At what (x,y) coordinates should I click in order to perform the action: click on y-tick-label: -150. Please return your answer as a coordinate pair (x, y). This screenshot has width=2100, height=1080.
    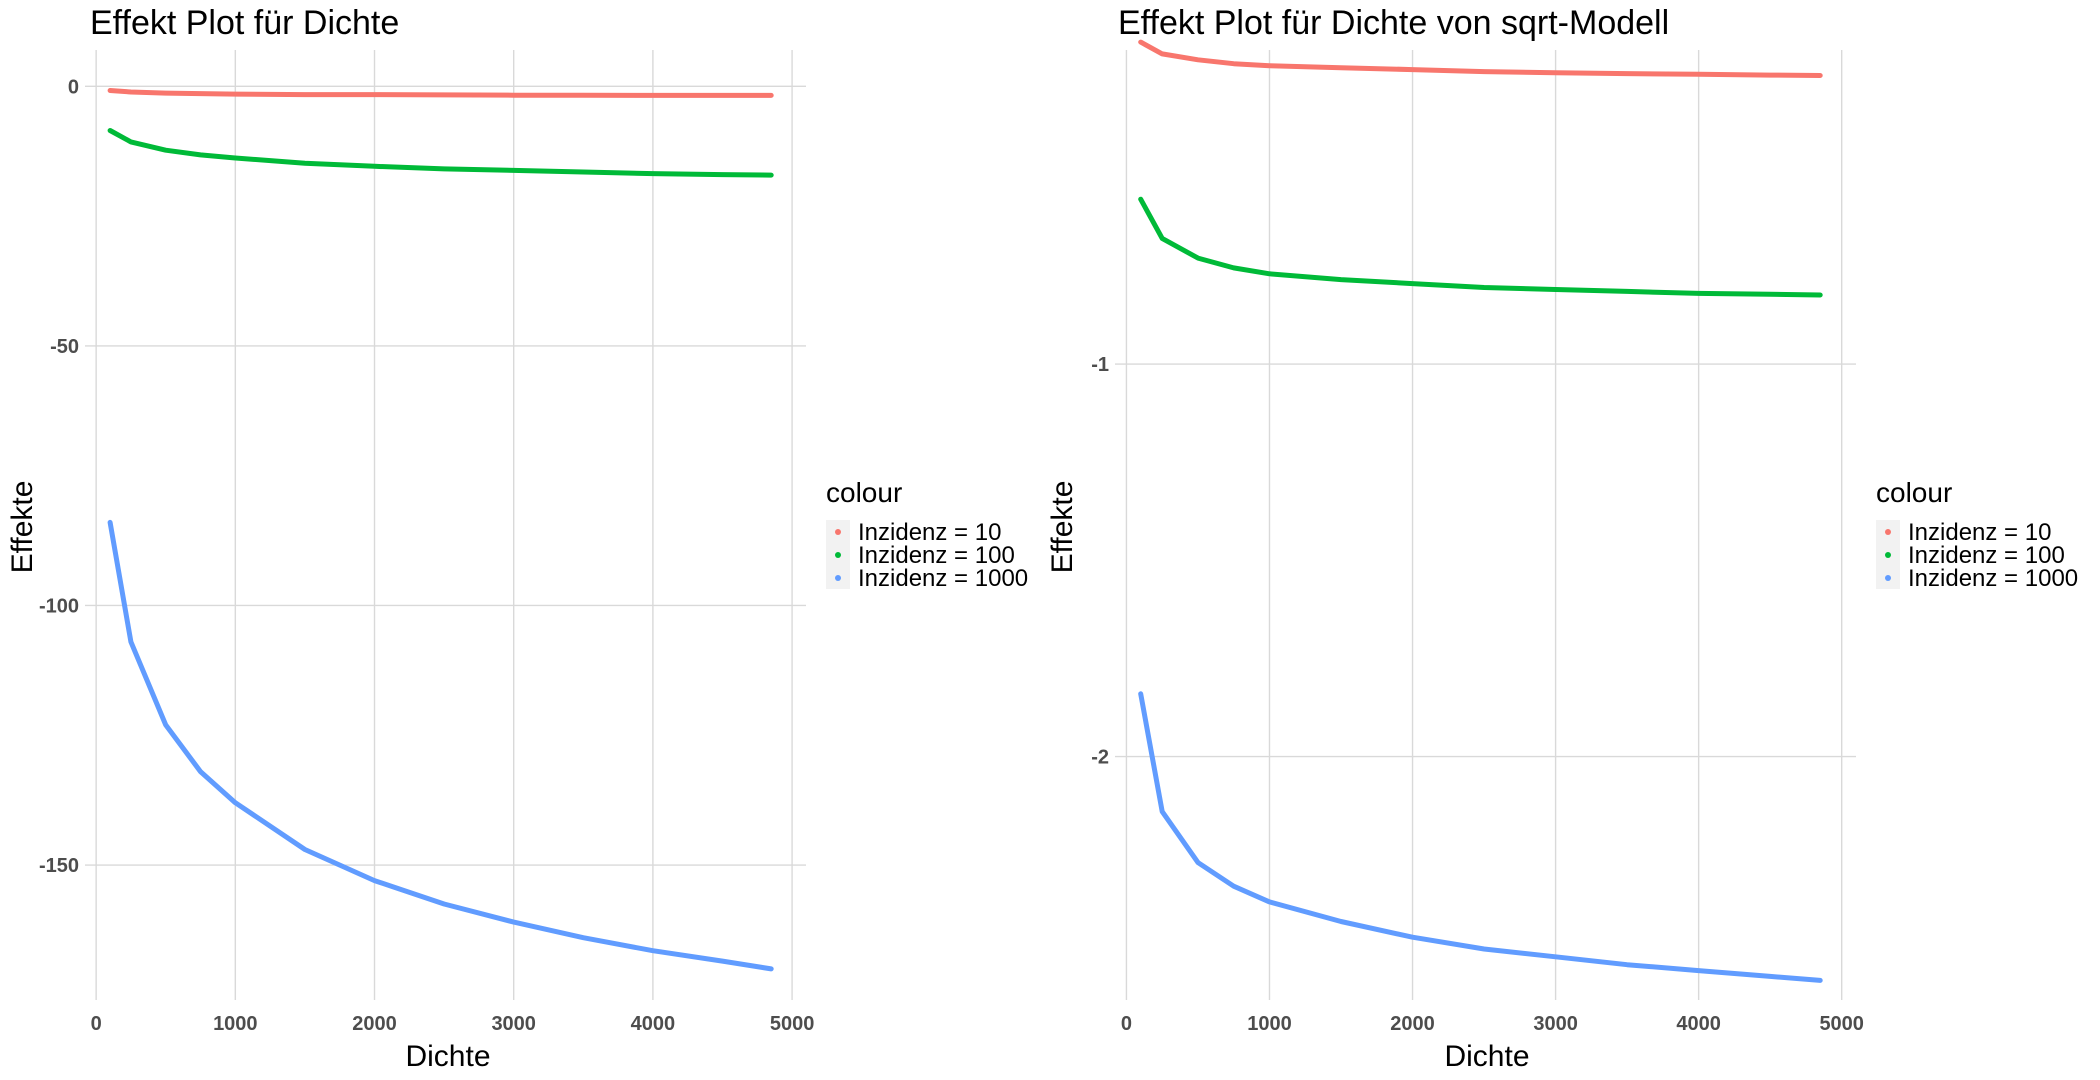
    Looking at the image, I should click on (59, 866).